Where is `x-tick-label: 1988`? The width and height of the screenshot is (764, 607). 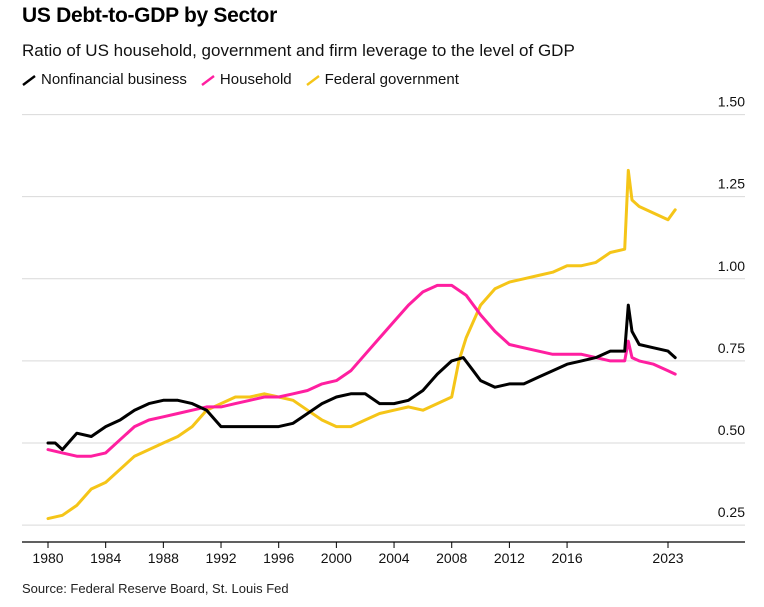
x-tick-label: 1988 is located at coordinates (163, 558).